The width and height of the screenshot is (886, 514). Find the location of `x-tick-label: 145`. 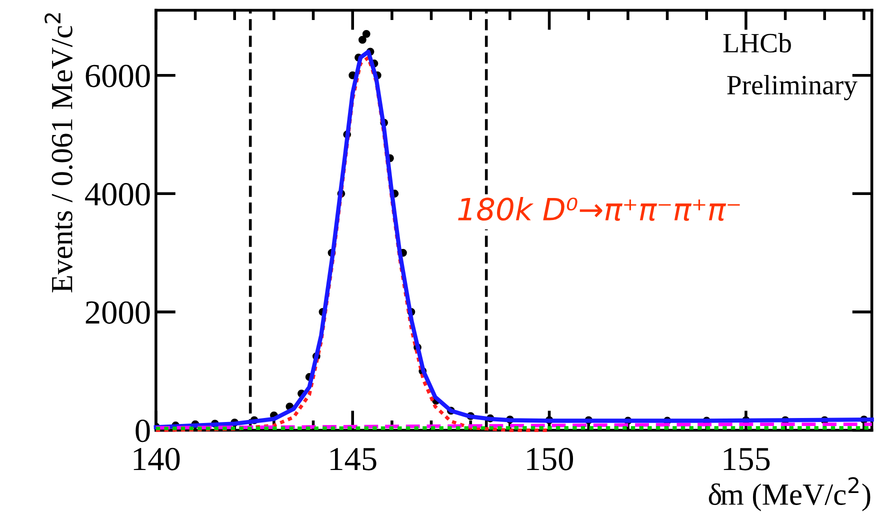

x-tick-label: 145 is located at coordinates (353, 459).